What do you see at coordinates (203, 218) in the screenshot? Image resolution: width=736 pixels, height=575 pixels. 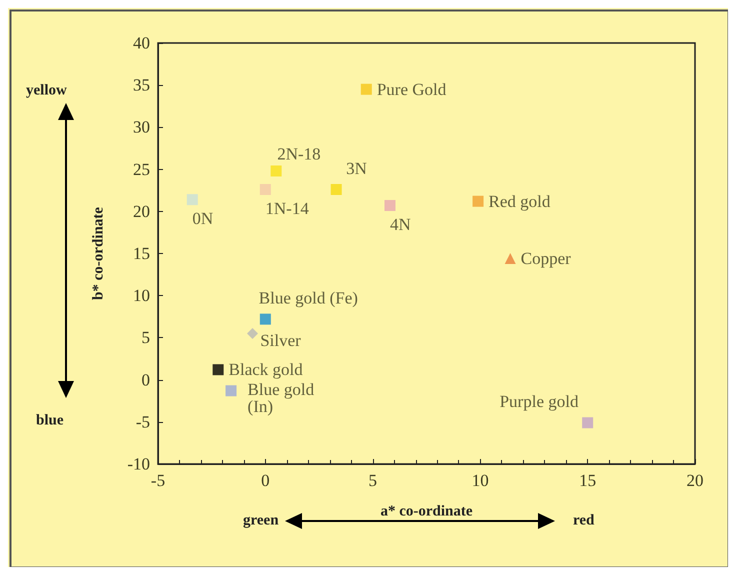 I see `series-label: 0N` at bounding box center [203, 218].